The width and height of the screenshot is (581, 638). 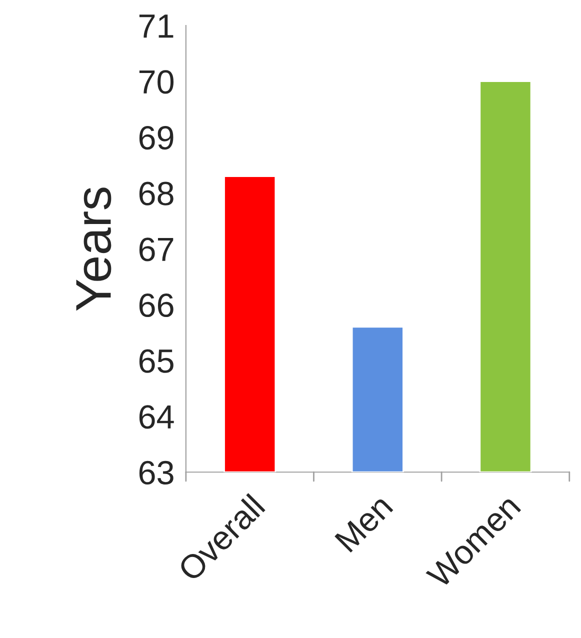 I want to click on y-axis-title: Years, so click(x=94, y=249).